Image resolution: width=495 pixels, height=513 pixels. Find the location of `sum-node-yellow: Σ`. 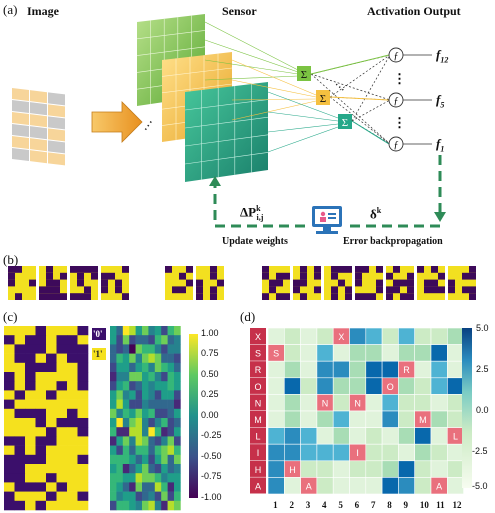

sum-node-yellow: Σ is located at coordinates (323, 97).